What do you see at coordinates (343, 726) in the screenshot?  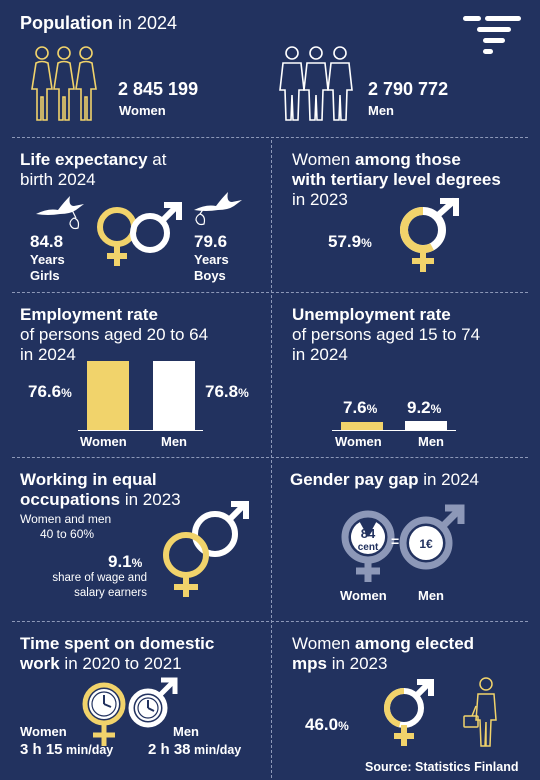 I see `elected-unit: %` at bounding box center [343, 726].